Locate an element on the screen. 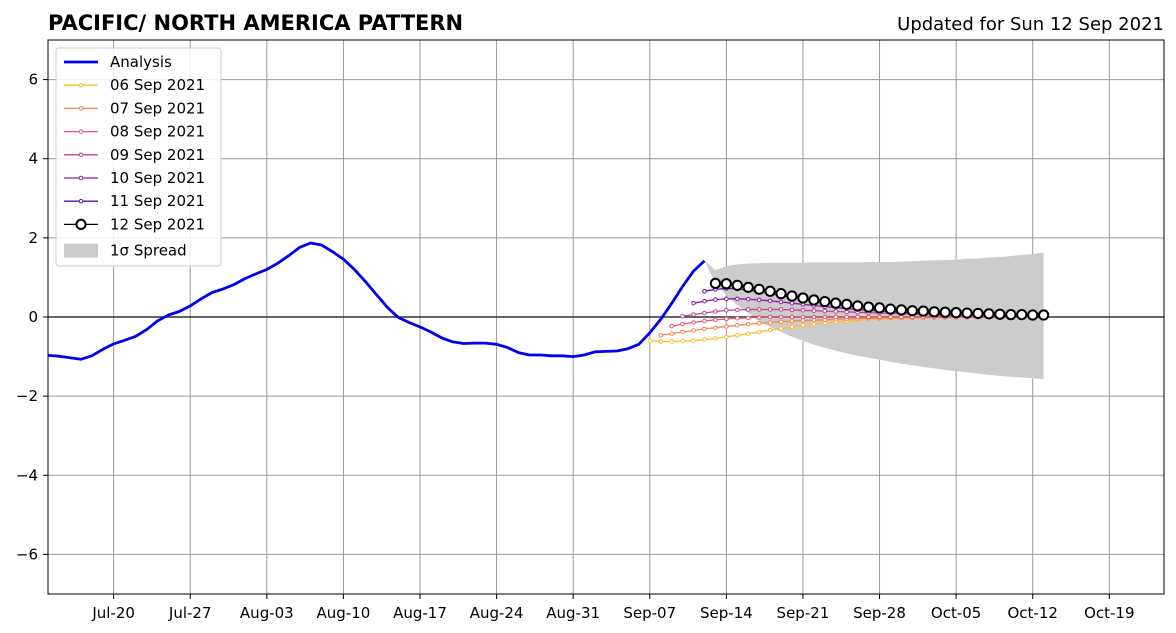 The image size is (1176, 633). legend-label-forecast: 09 Sep 2021 is located at coordinates (157, 155).